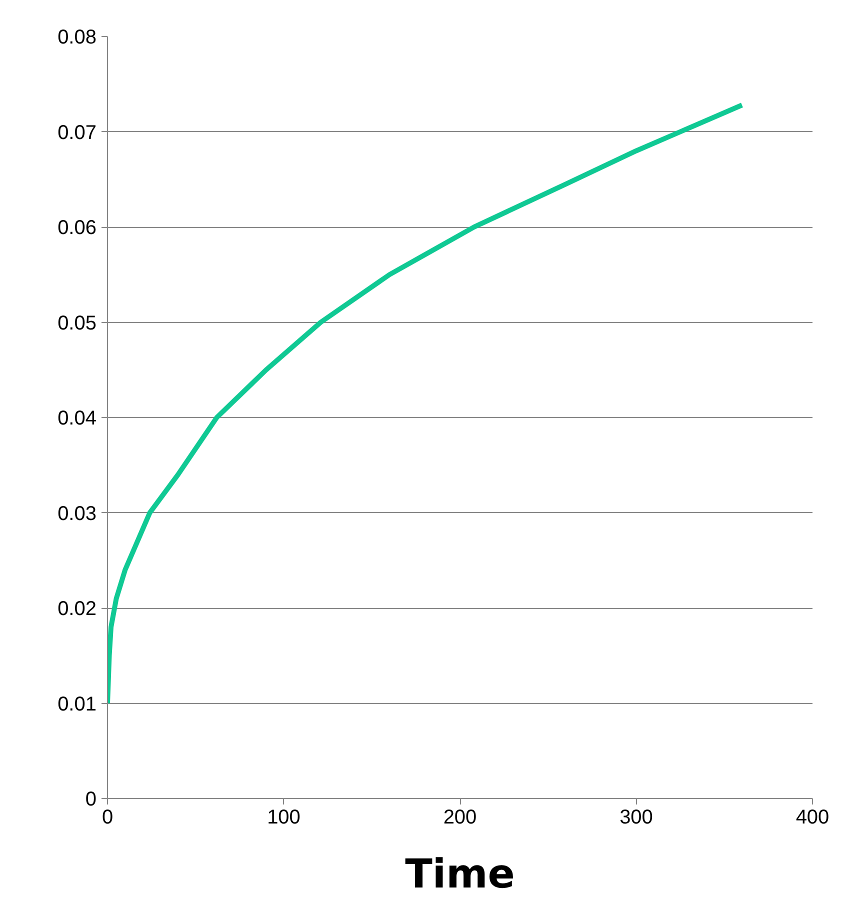 The height and width of the screenshot is (900, 864). I want to click on x-tick-label: 400, so click(813, 817).